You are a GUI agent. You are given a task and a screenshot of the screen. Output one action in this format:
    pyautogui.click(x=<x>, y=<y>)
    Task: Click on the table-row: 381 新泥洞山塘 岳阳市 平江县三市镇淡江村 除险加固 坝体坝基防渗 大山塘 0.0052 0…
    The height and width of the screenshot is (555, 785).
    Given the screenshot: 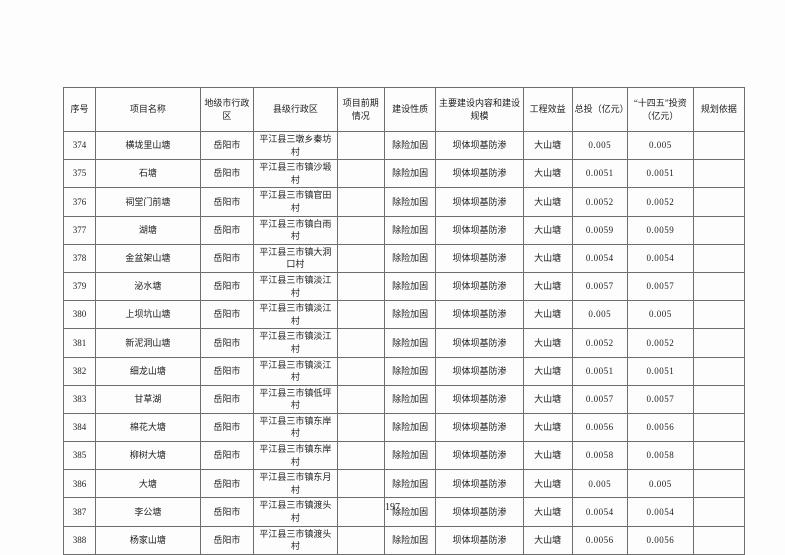 What is the action you would take?
    pyautogui.click(x=404, y=343)
    